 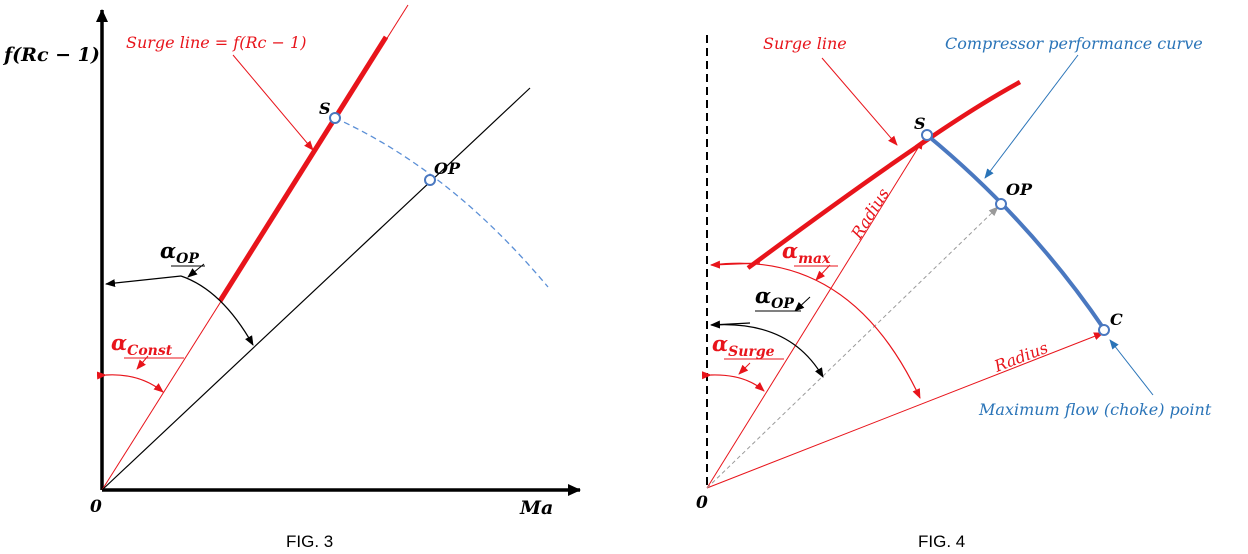 What do you see at coordinates (536, 508) in the screenshot?
I see `fig3-x-axis-label: Ma` at bounding box center [536, 508].